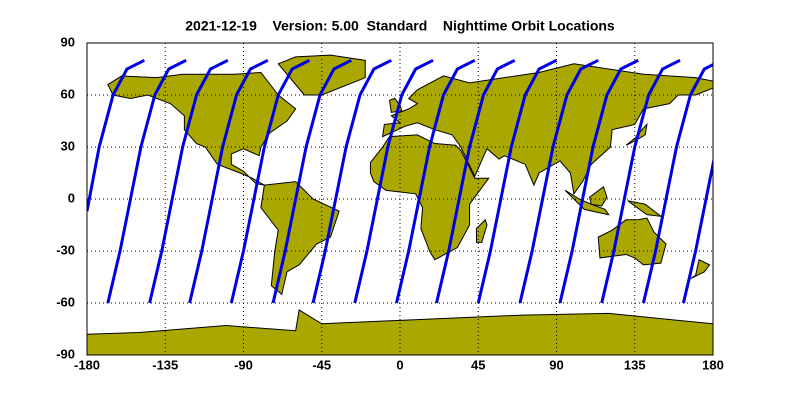 This screenshot has height=400, width=800. Describe the element at coordinates (165, 364) in the screenshot. I see `x-tick-label: -135` at that location.